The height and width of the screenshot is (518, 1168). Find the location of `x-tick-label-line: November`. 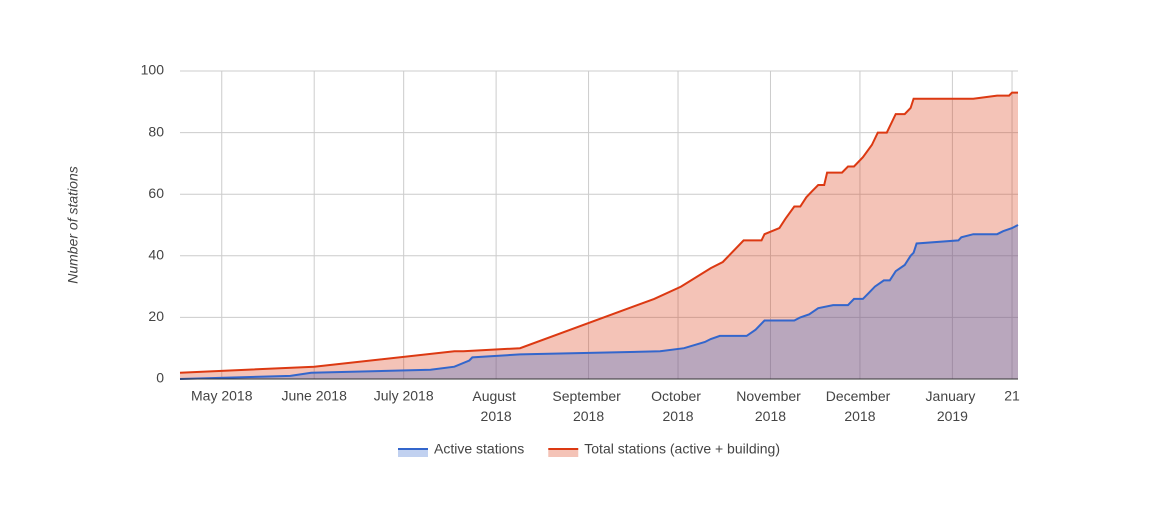

x-tick-label-line: November is located at coordinates (770, 396).